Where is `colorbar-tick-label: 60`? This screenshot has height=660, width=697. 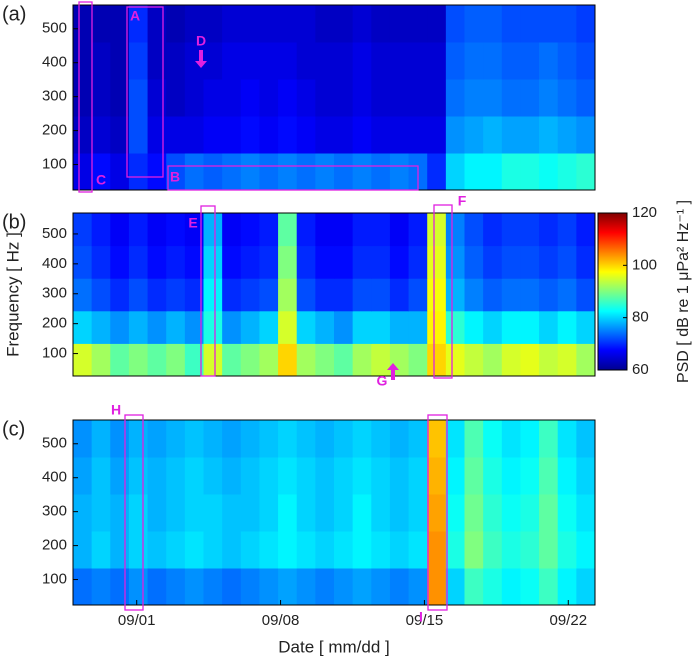
colorbar-tick-label: 60 is located at coordinates (640, 369).